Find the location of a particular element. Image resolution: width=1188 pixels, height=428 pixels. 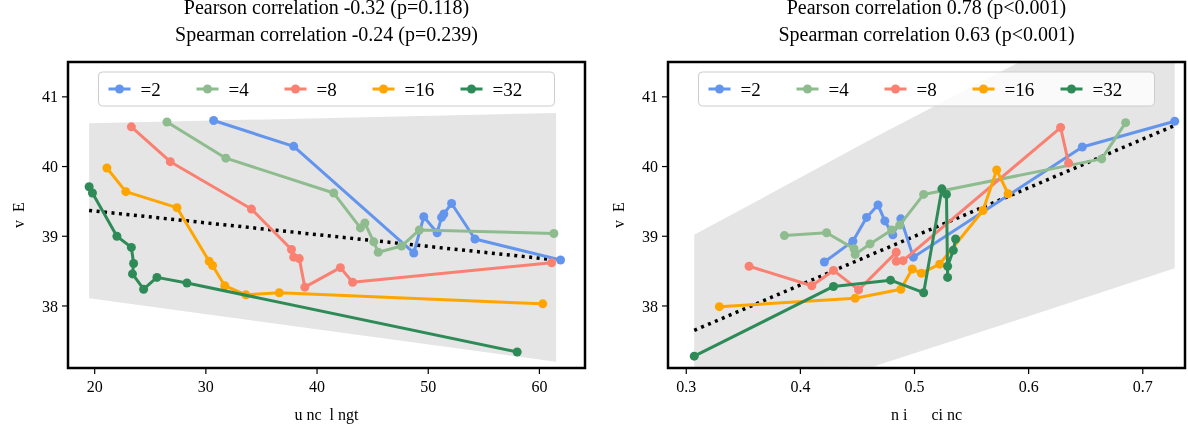

x-axis-title: n i ci nc is located at coordinates (926, 414).